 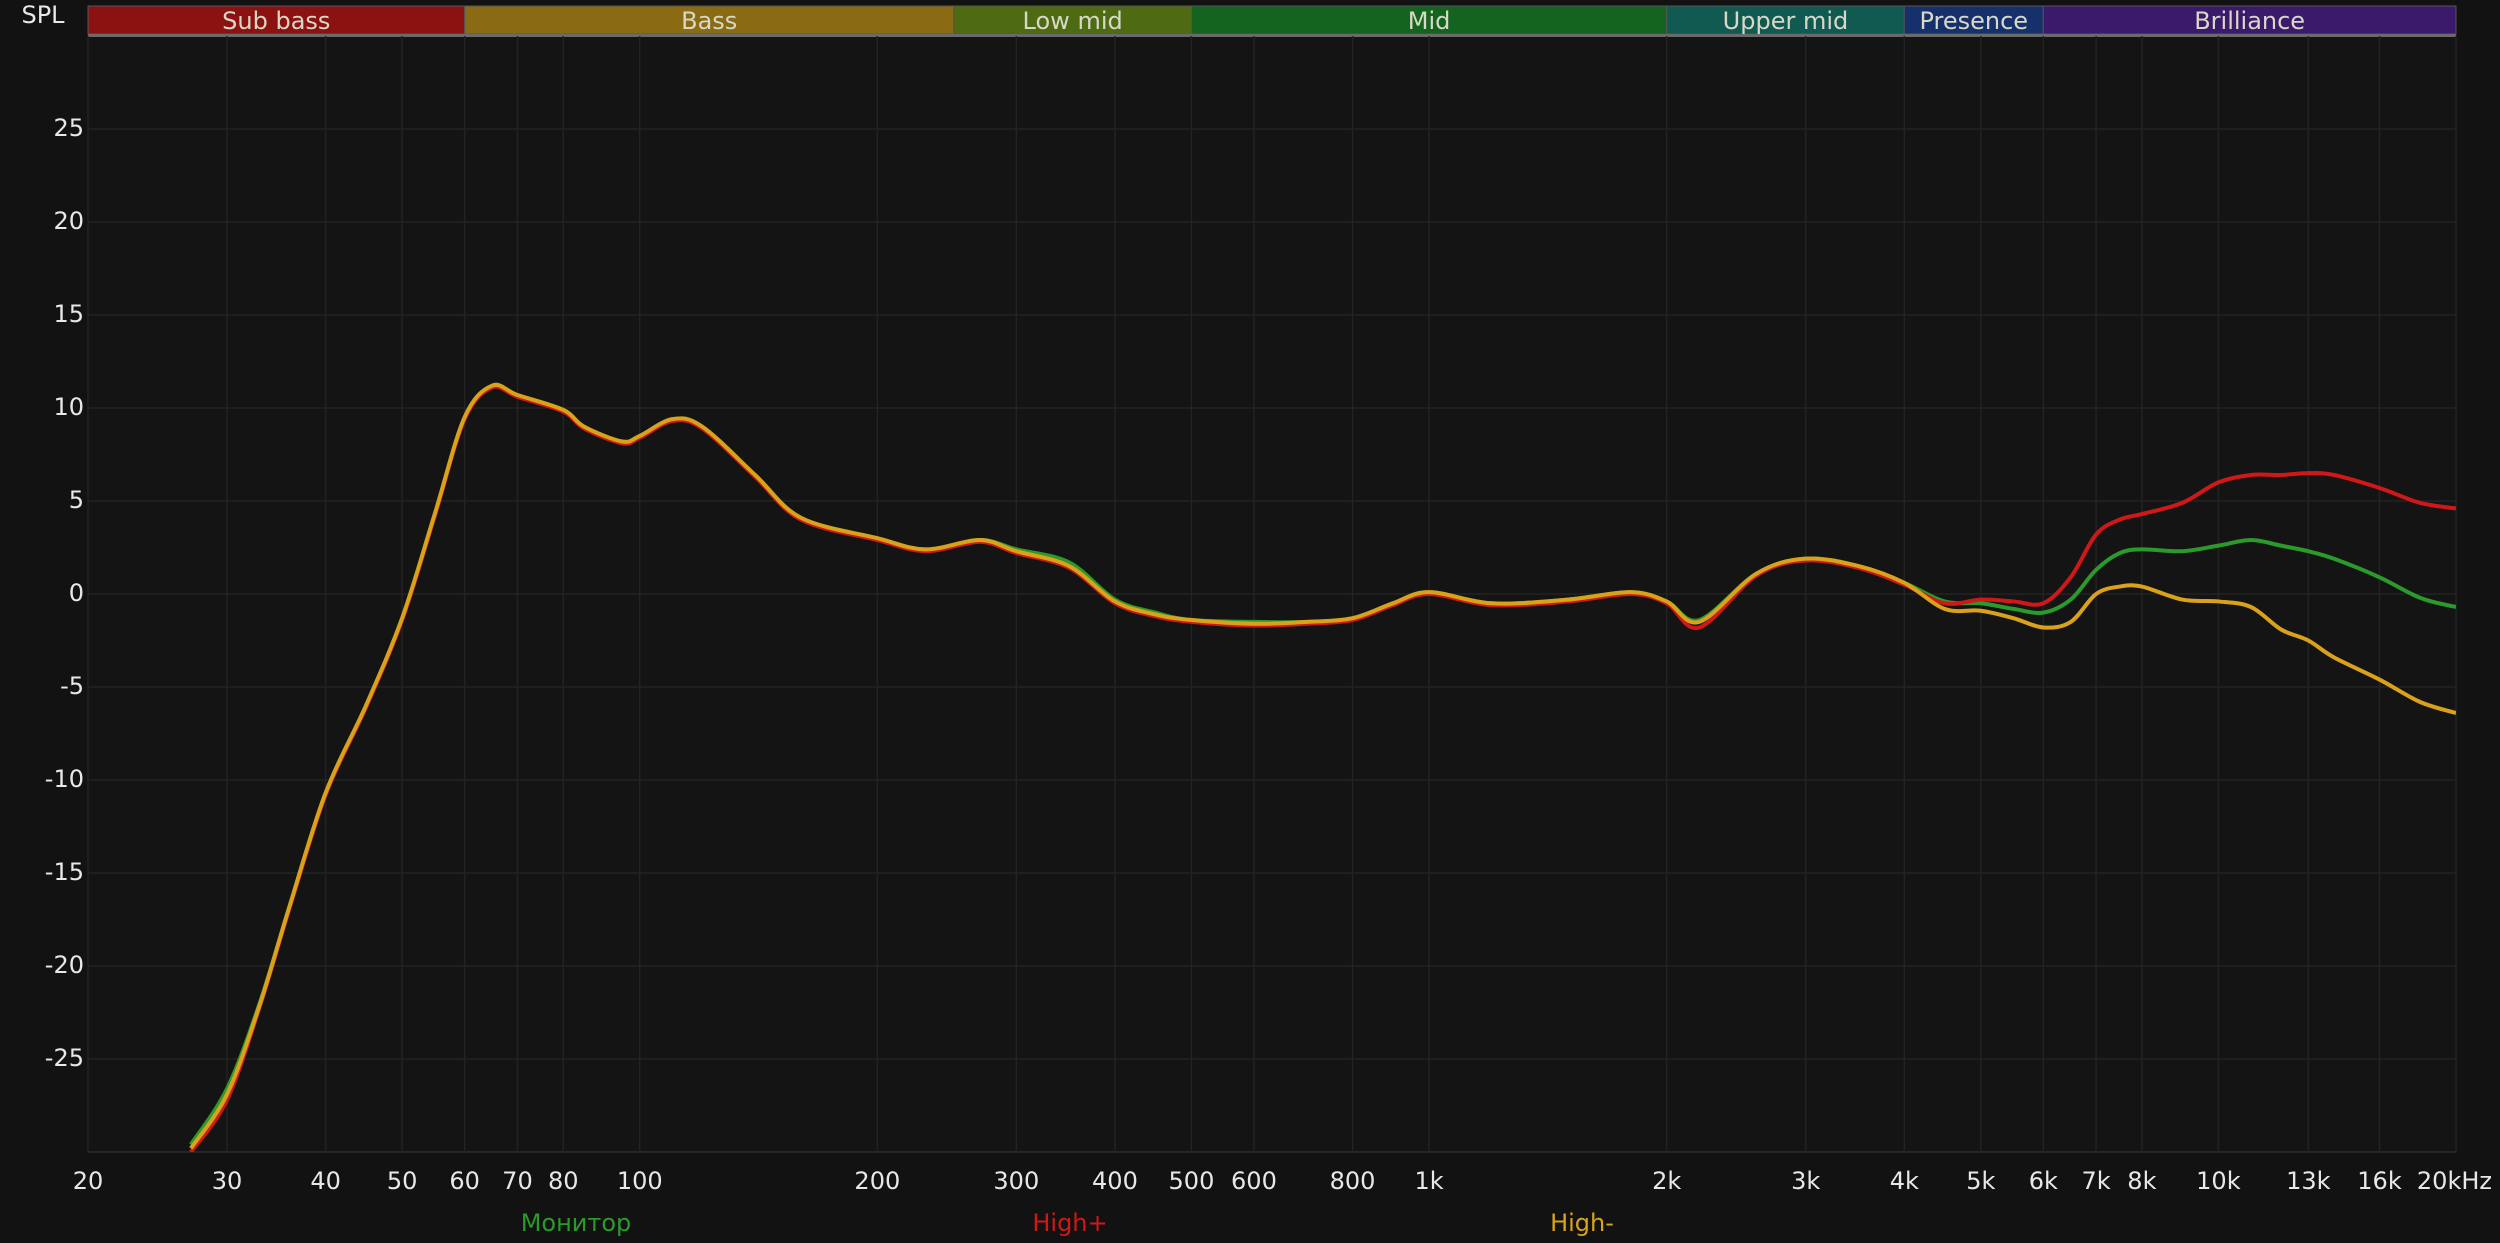 What do you see at coordinates (402, 1181) in the screenshot?
I see `x-tick-label: 50` at bounding box center [402, 1181].